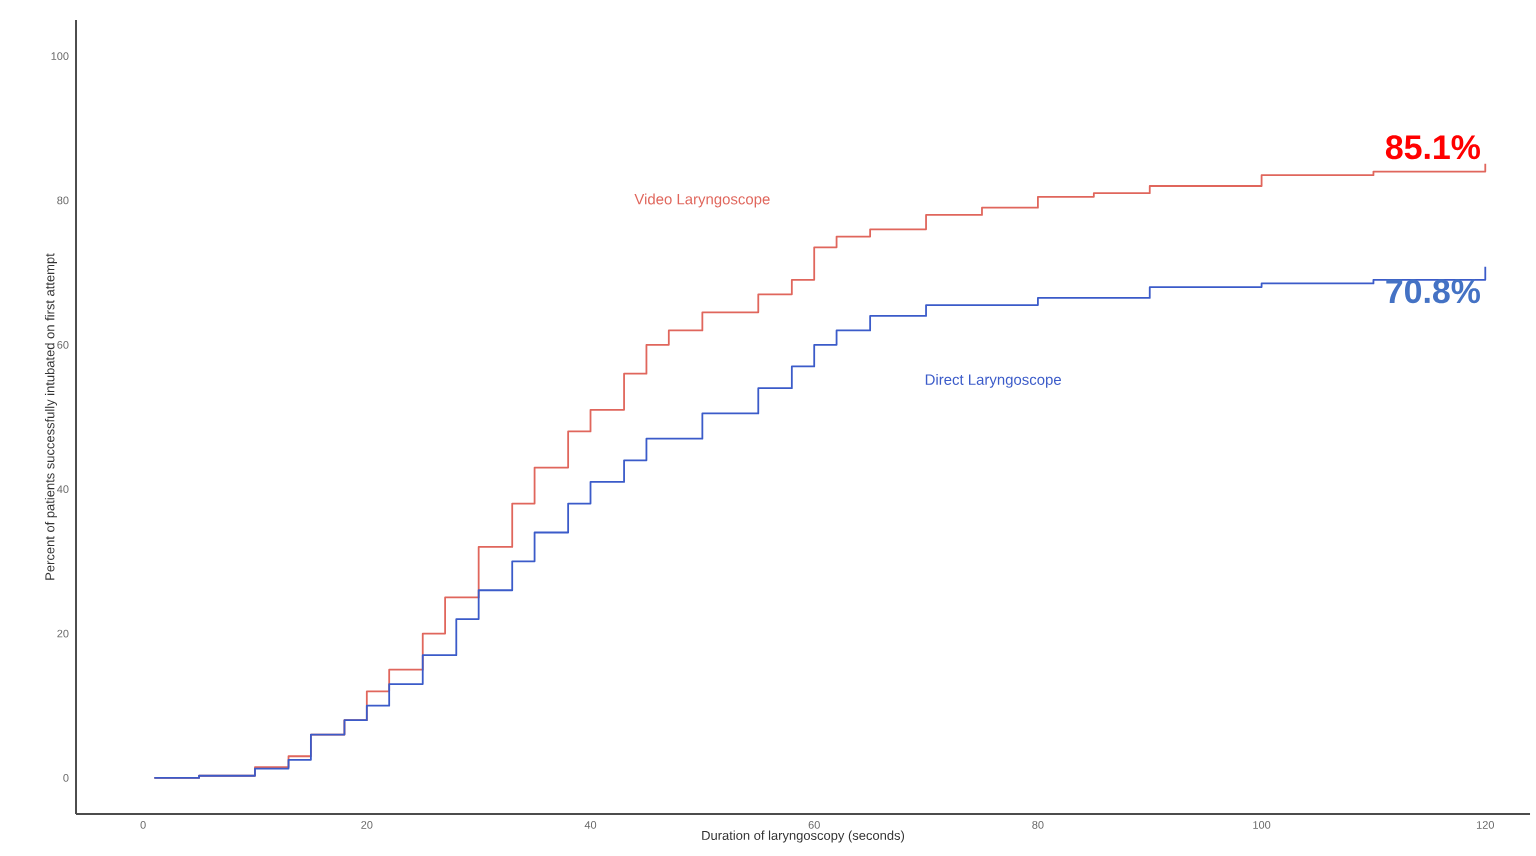 The width and height of the screenshot is (1536, 856). Describe the element at coordinates (1432, 147) in the screenshot. I see `annotation: 85.1%` at that location.